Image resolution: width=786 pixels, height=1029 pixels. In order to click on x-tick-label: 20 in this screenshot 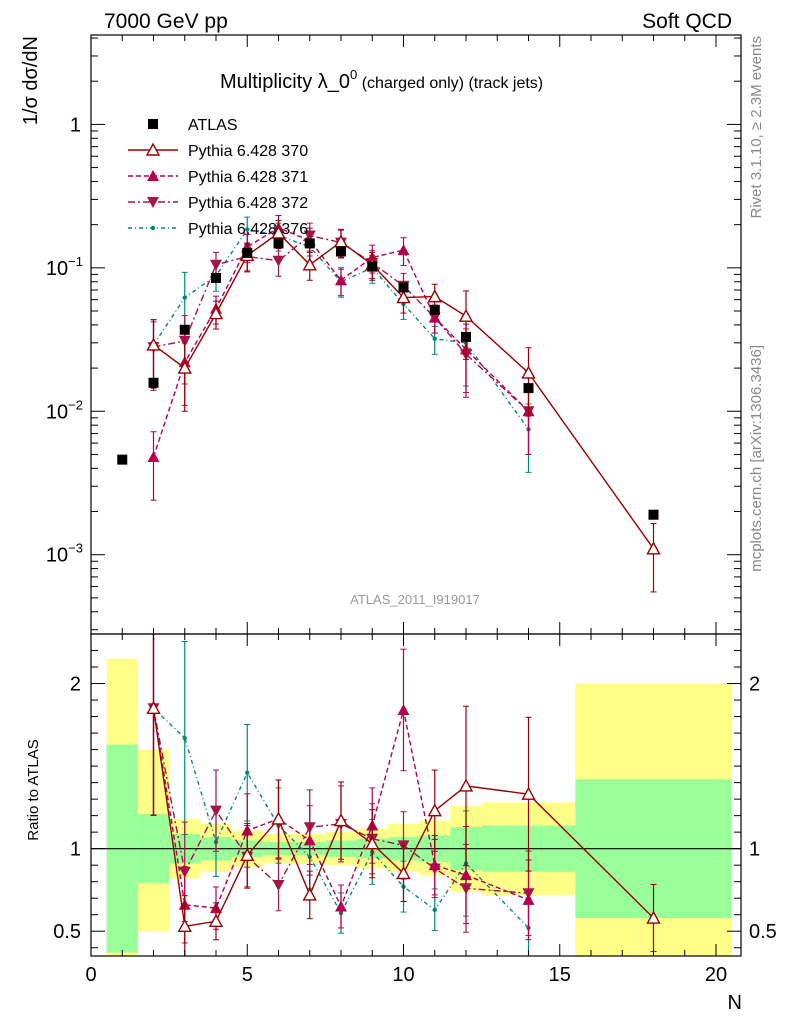, I will do `click(716, 975)`.